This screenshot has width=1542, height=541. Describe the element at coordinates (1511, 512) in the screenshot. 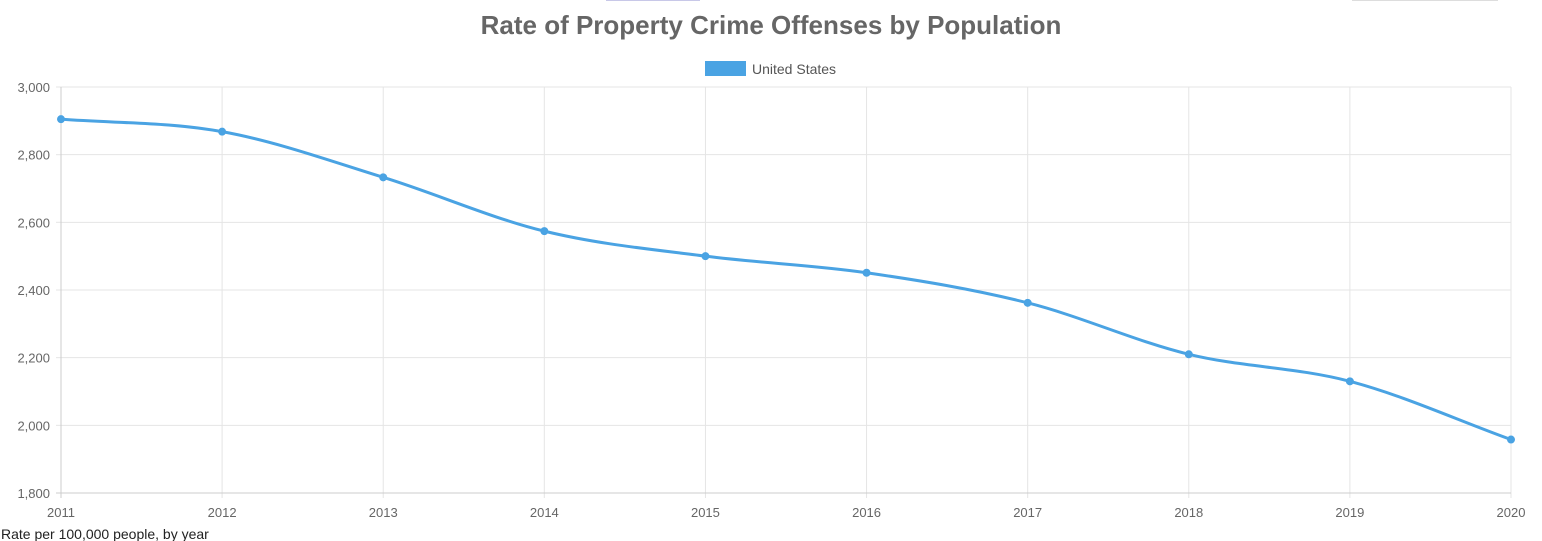

I see `x-tick-label: 2020` at that location.